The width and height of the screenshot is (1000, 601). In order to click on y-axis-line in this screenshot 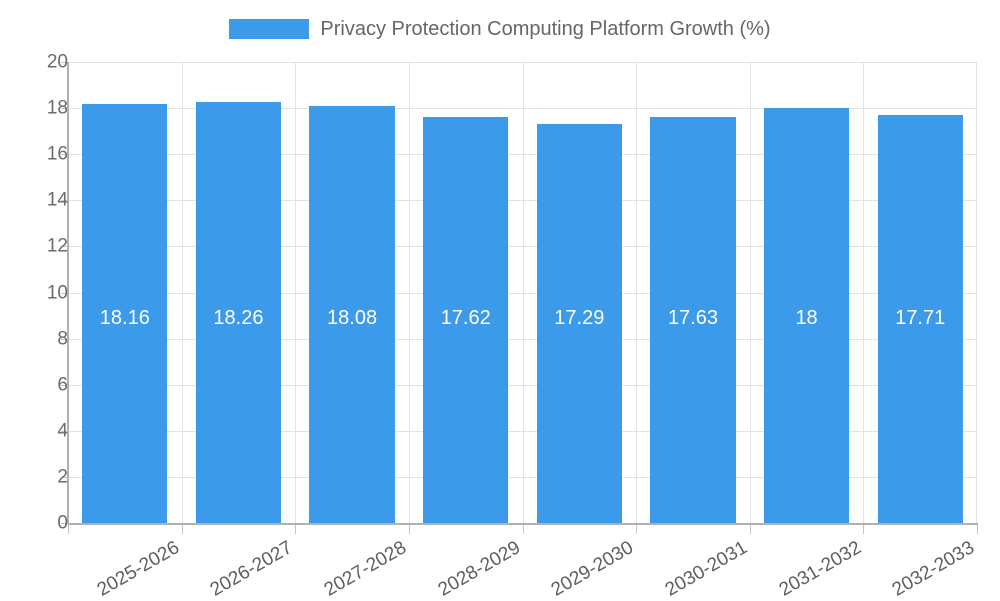, I will do `click(68, 293)`.